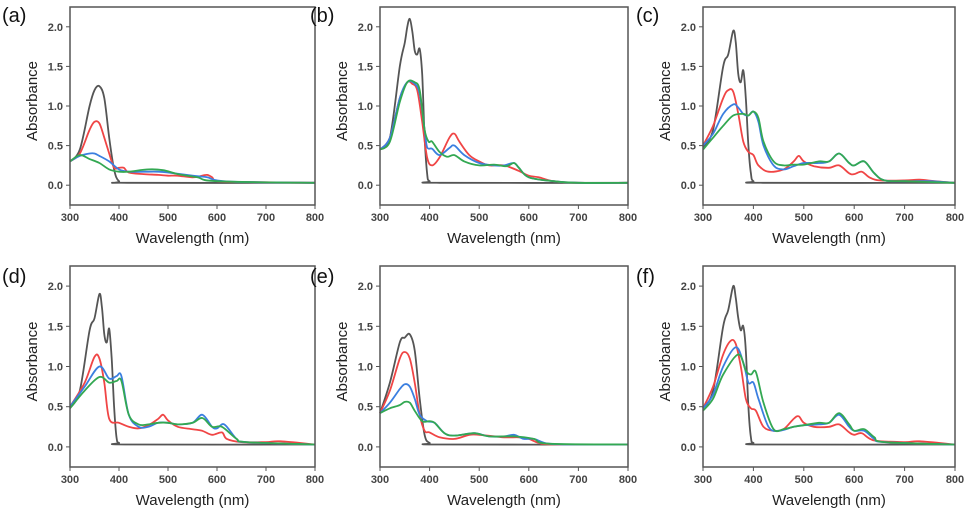 The width and height of the screenshot is (966, 521). What do you see at coordinates (647, 16) in the screenshot?
I see `panel-label: (c)` at bounding box center [647, 16].